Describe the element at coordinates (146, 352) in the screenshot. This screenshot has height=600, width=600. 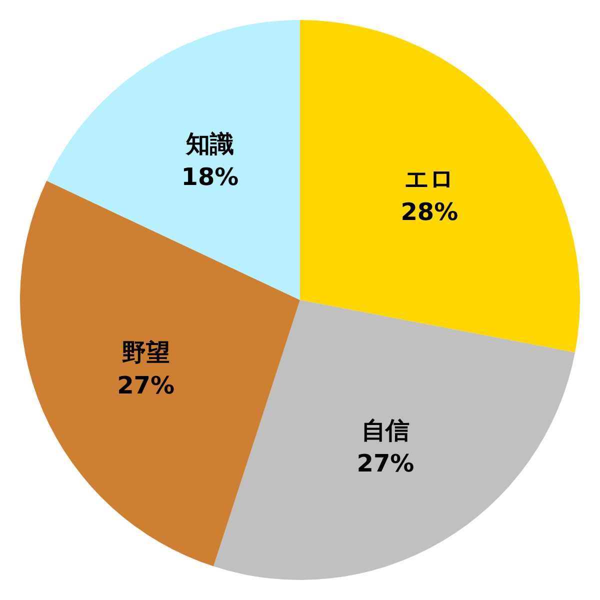
I see `slice-label: 野望` at that location.